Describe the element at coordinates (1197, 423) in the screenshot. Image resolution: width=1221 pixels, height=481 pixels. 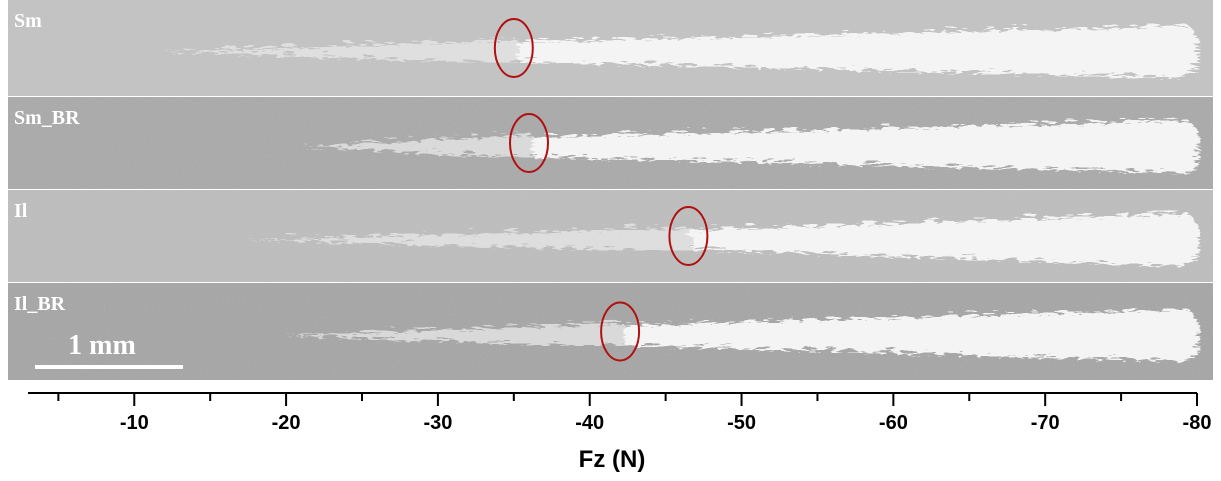
I see `tick-label: -80` at that location.